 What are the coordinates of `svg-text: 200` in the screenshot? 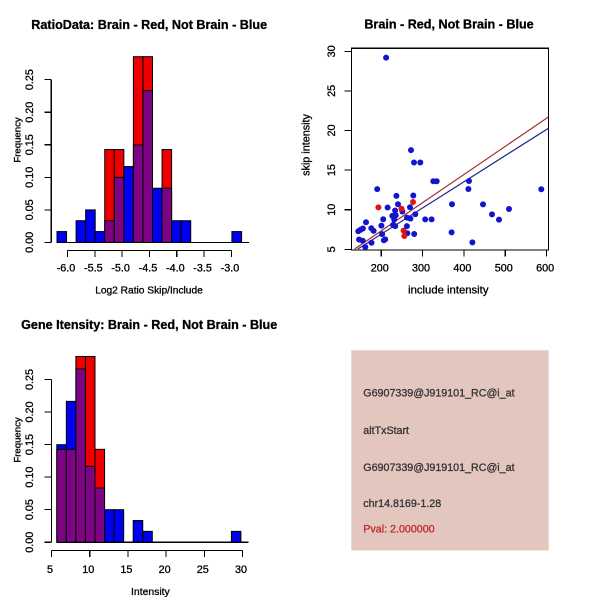 It's located at (380, 268).